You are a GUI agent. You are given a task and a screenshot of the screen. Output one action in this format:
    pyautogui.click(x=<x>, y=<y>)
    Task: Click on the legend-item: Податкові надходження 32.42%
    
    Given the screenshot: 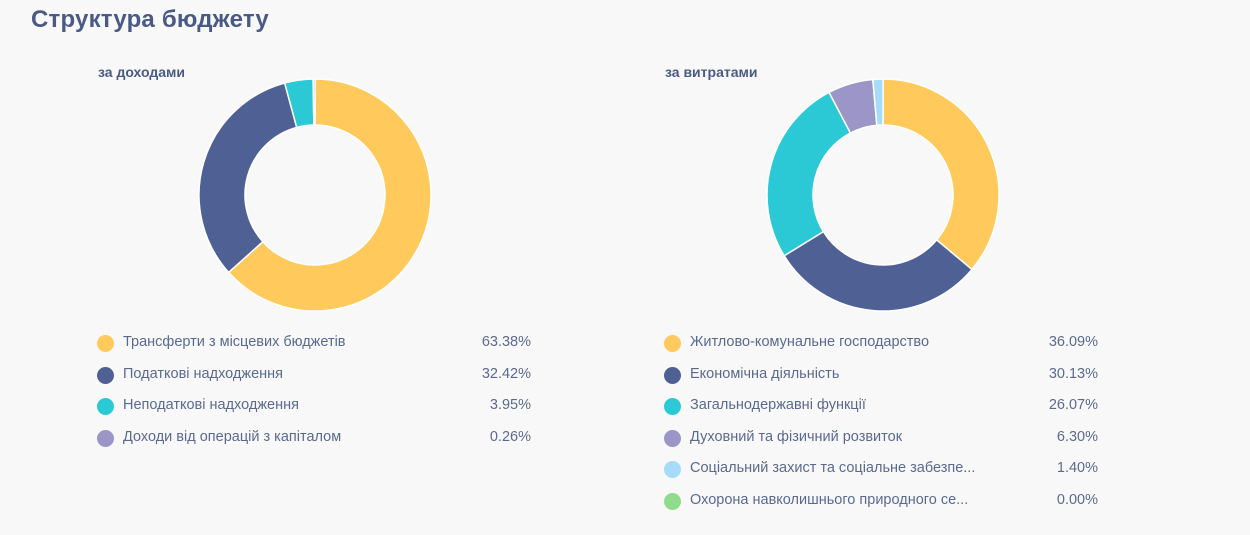 What is the action you would take?
    pyautogui.click(x=314, y=375)
    